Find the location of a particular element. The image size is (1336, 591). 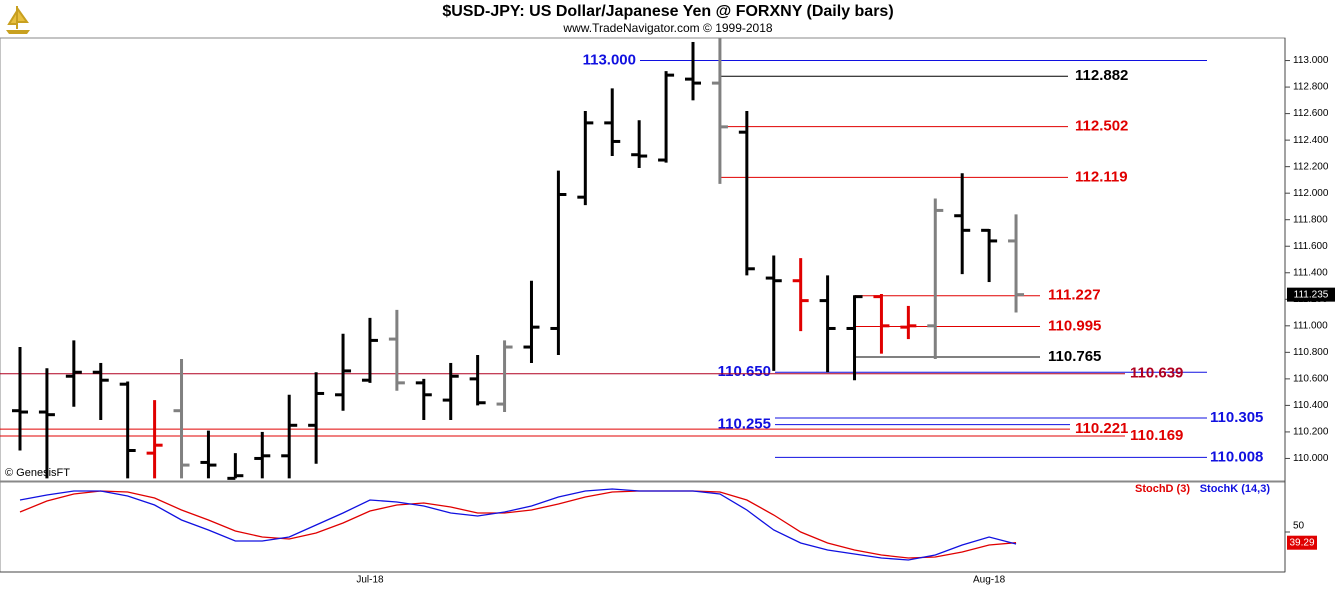

stoch-line is located at coordinates (518, 524).